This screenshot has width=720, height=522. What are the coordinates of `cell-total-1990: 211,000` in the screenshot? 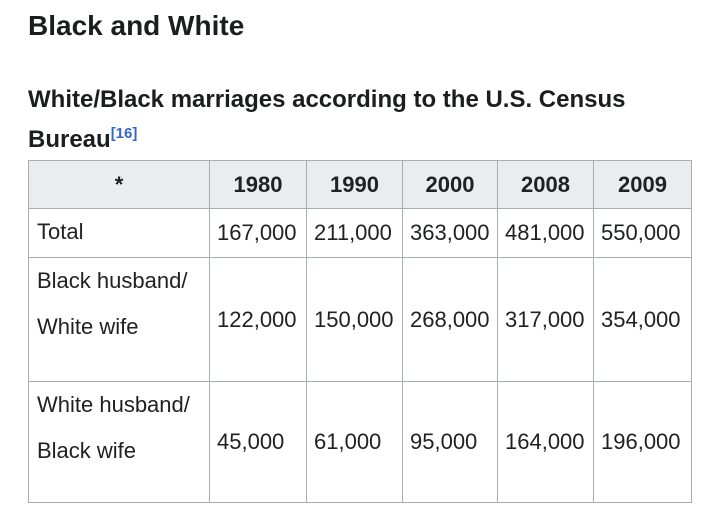 It's located at (354, 233).